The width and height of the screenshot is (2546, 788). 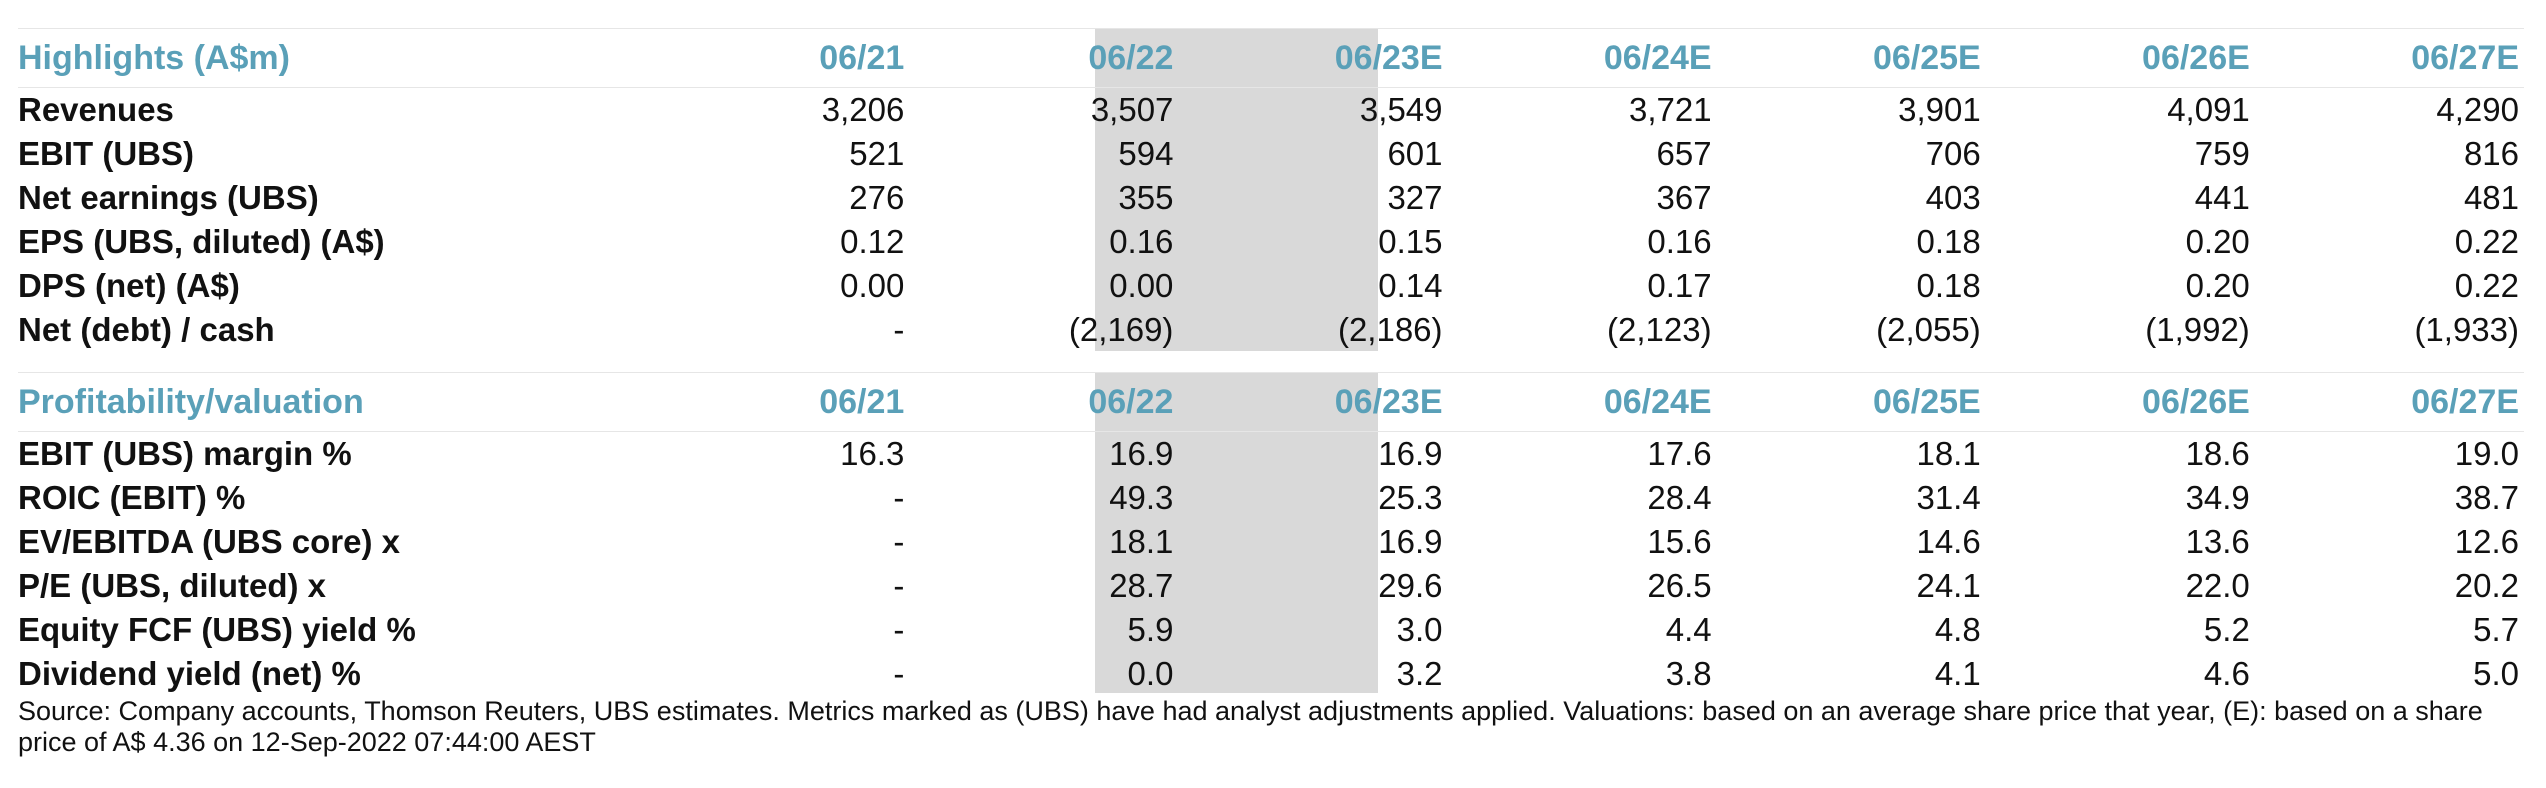 I want to click on cell-value: 18.6, so click(x=2217, y=453).